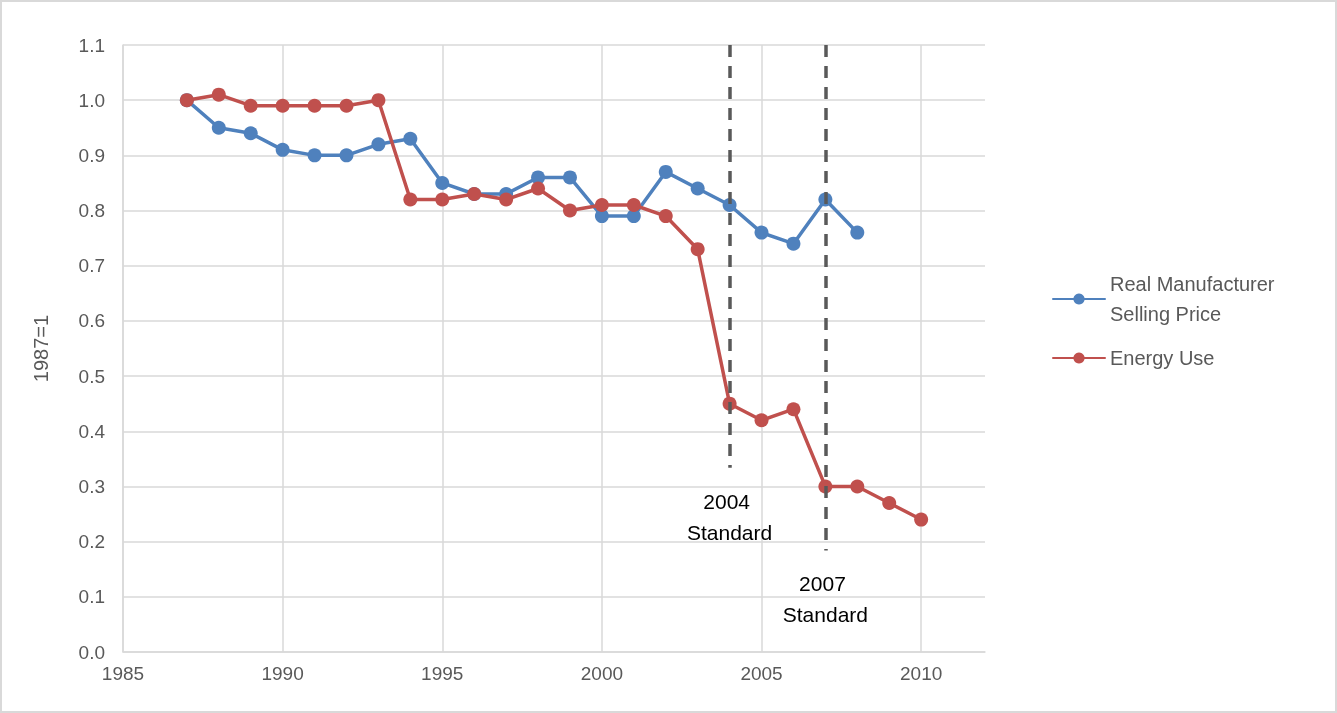 Image resolution: width=1337 pixels, height=713 pixels. Describe the element at coordinates (825, 599) in the screenshot. I see `ref-line-label: 2007 Standard` at that location.